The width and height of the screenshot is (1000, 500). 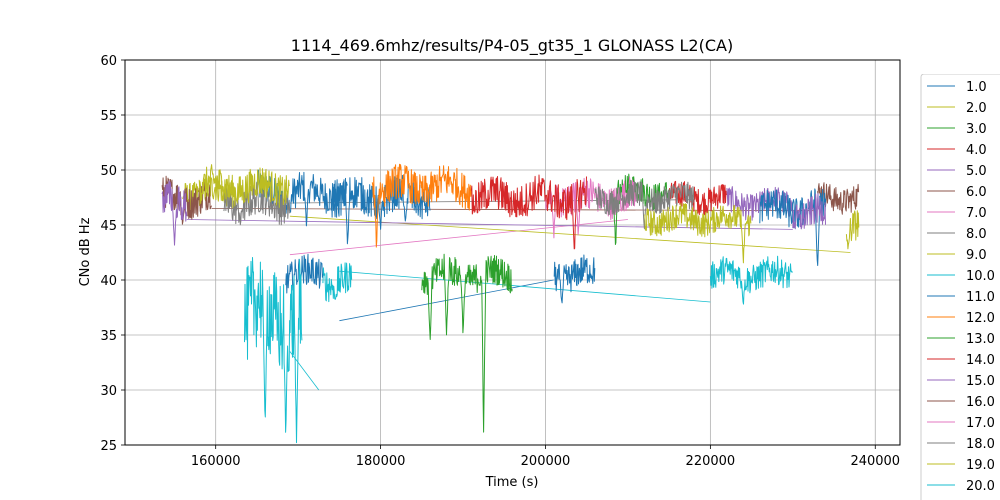 What do you see at coordinates (273, 350) in the screenshot?
I see `series-line-20.0` at bounding box center [273, 350].